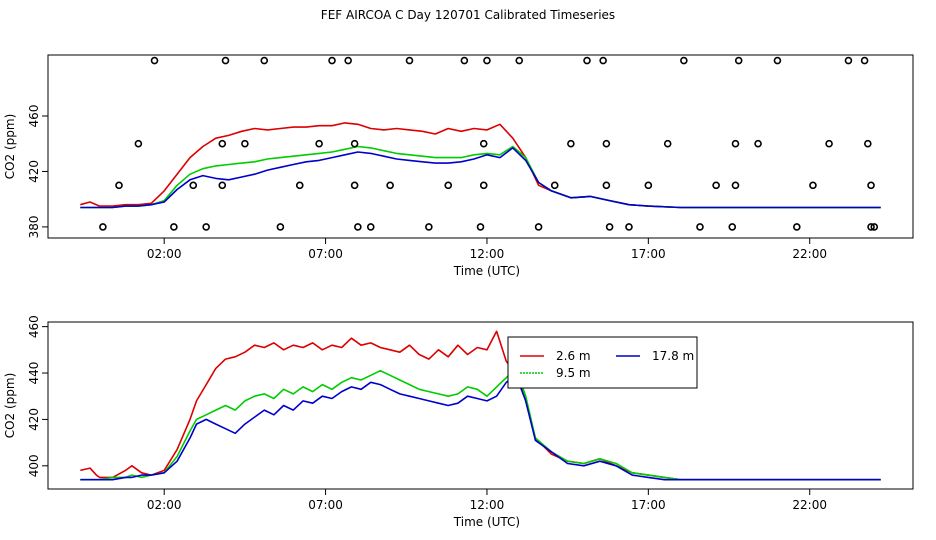 The image size is (936, 540). I want to click on y-tick-label: 380, so click(34, 226).